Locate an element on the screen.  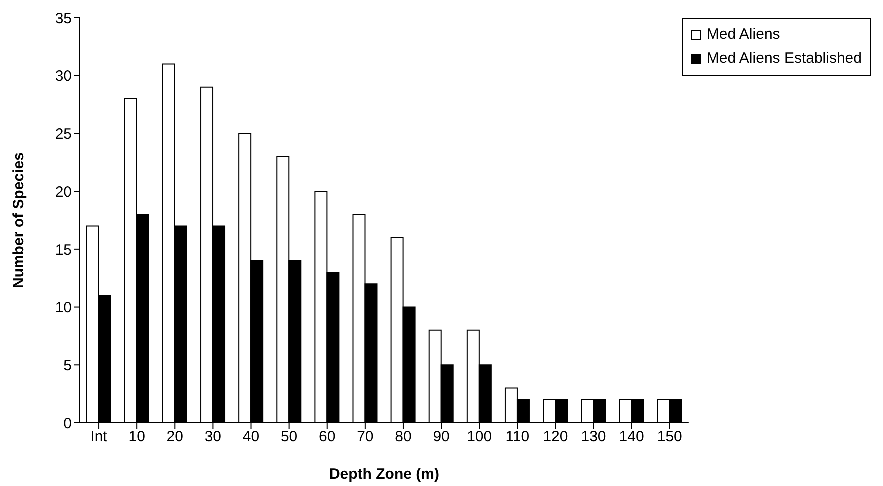
y-tick-label: 0 is located at coordinates (68, 423).